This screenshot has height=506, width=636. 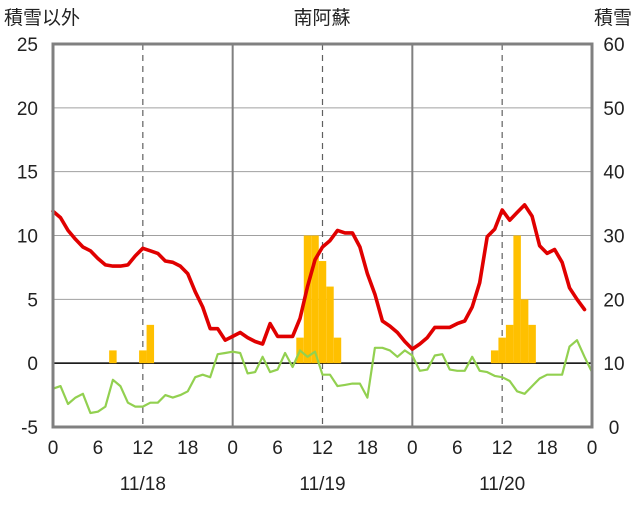 I want to click on right-tick-labels: 0 10 20 30 40 50 60, so click(x=613, y=237).